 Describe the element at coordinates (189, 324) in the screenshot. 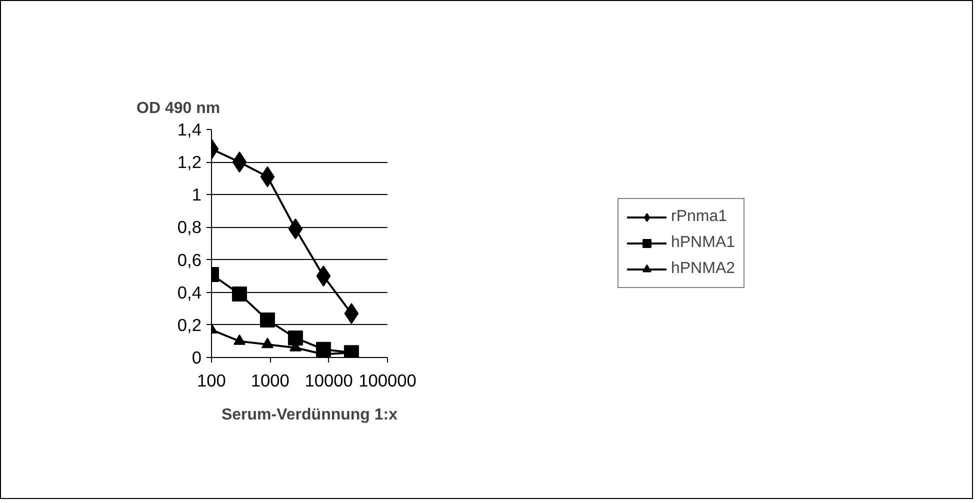

I see `y-tick-label: 0,2` at that location.